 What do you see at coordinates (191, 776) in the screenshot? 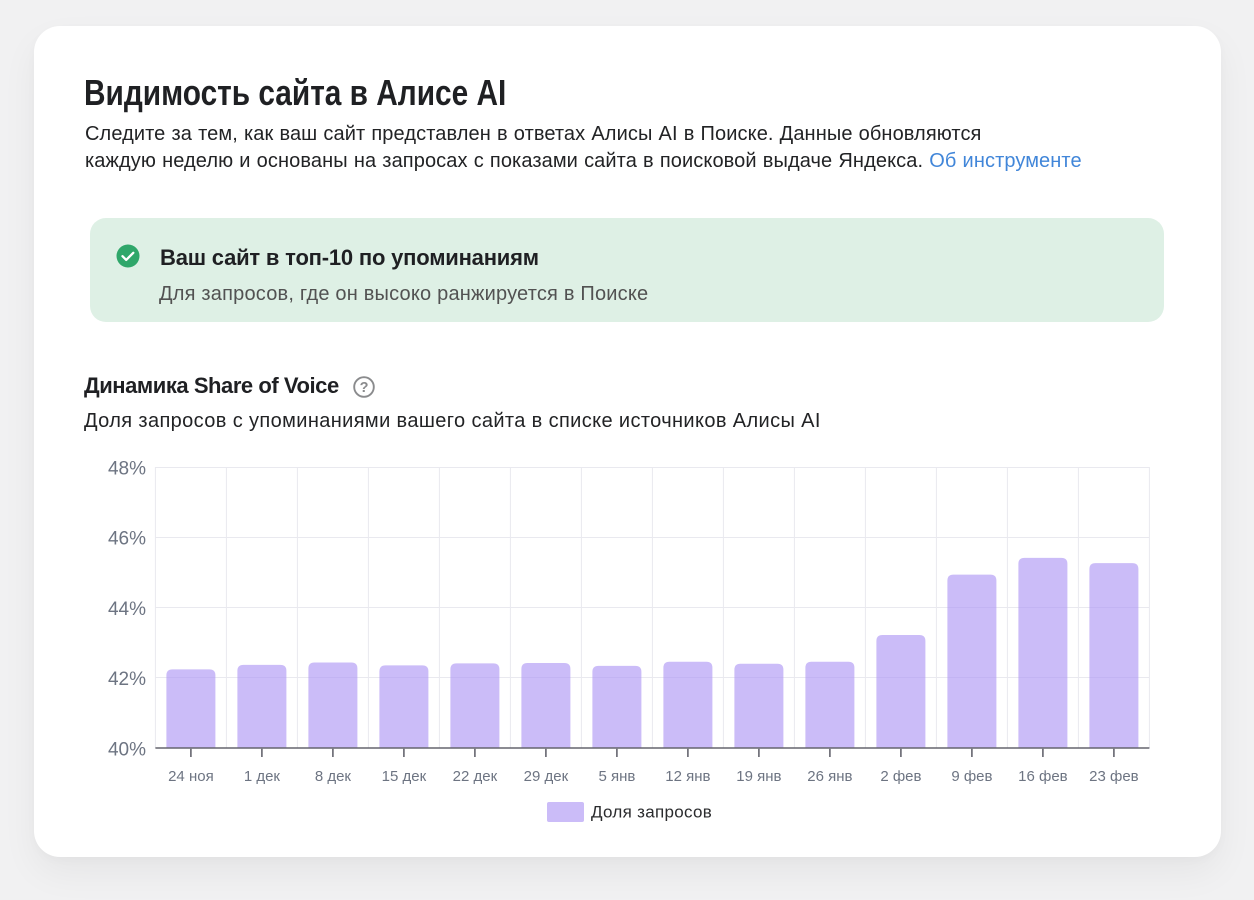
I see `svg-text: 24 ноя` at bounding box center [191, 776].